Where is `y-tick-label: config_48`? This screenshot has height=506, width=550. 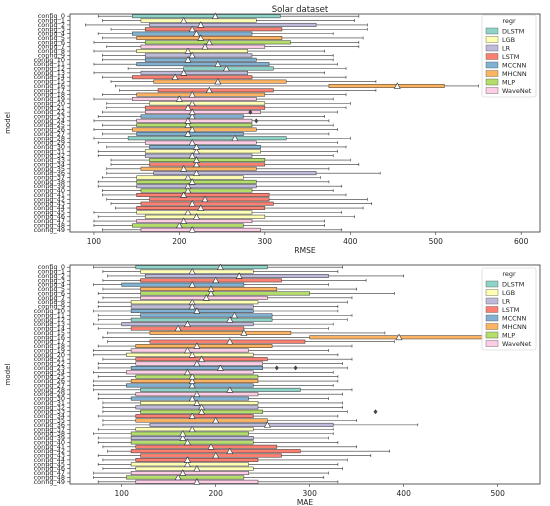
y-tick-label: config_48 is located at coordinates (49, 225).